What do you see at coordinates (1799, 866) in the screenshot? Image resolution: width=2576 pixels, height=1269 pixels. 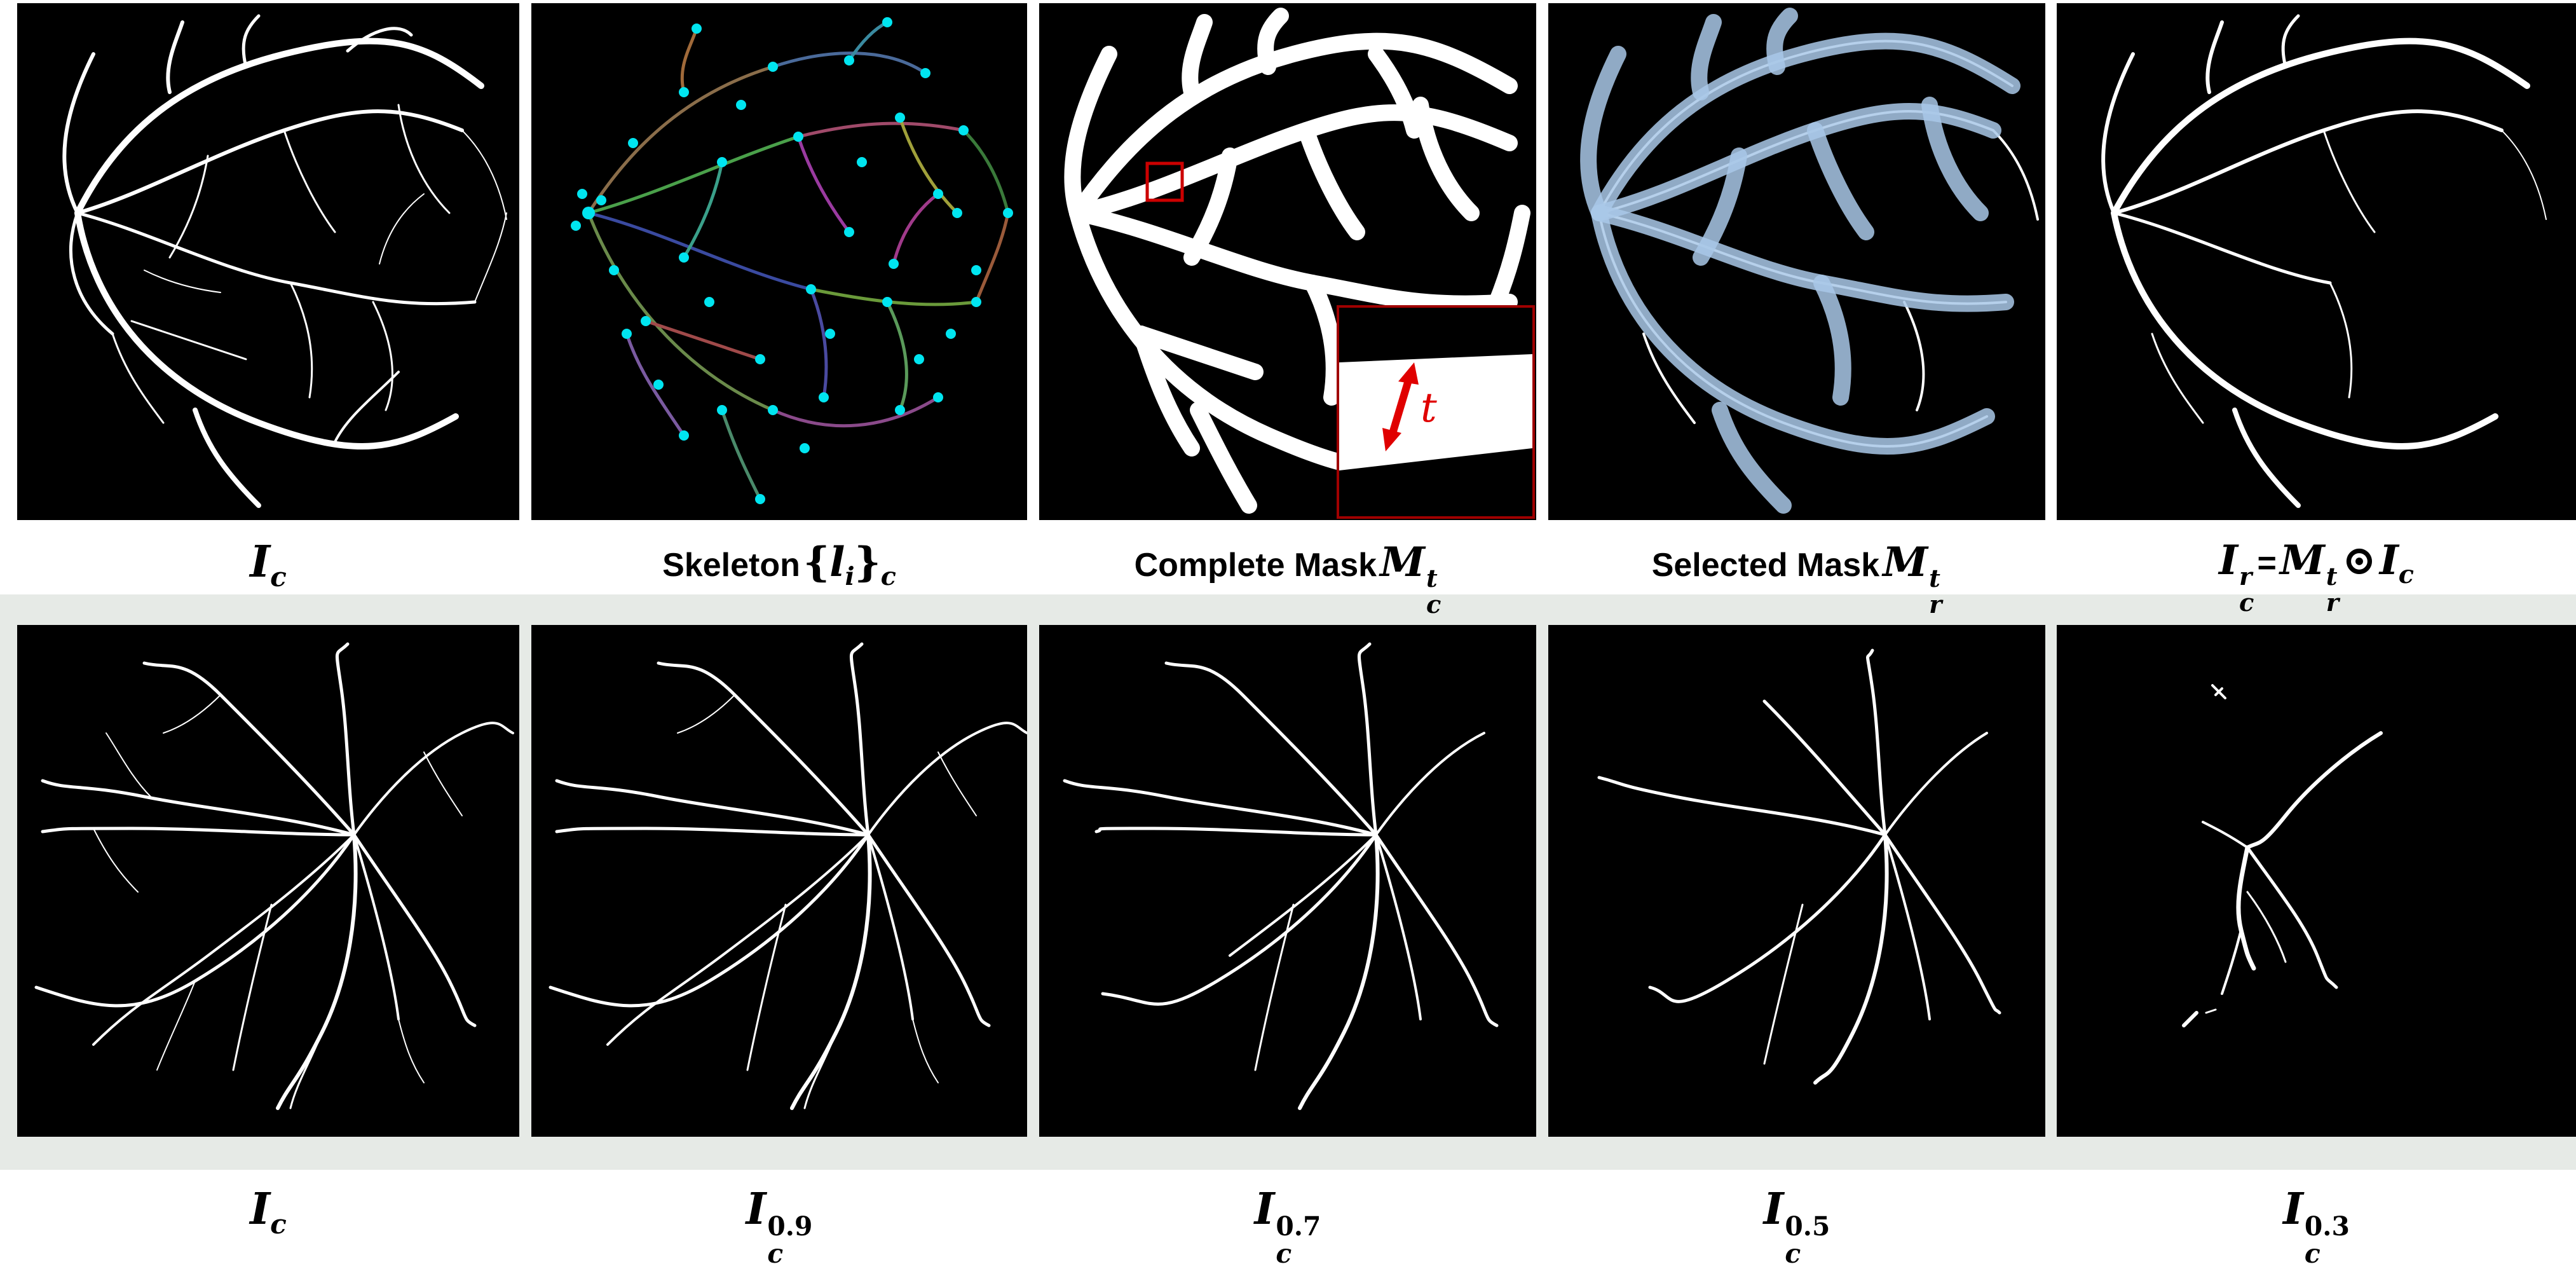 I see `row2-ratio-0-5-graphic` at bounding box center [1799, 866].